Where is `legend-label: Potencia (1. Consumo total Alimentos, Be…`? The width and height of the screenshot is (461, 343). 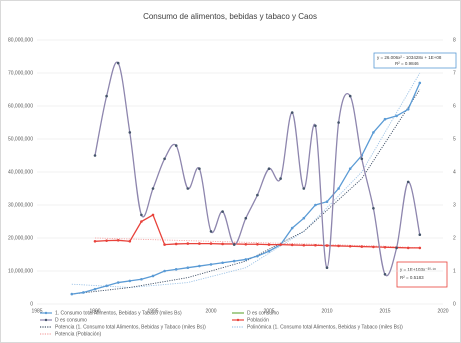 legend-label: Potencia (1. Consumo total Alimentos, Be… is located at coordinates (130, 327).